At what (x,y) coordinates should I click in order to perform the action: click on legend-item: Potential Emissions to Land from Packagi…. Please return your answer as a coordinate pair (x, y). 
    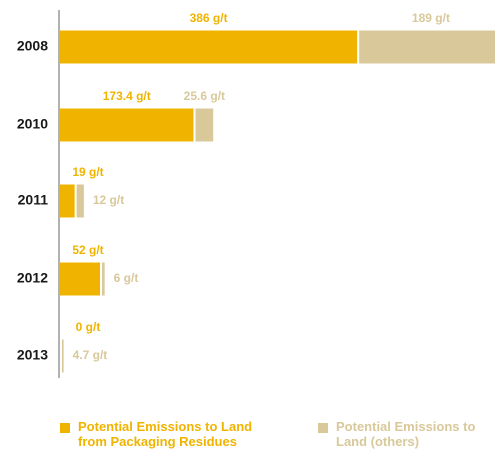
    Looking at the image, I should click on (169, 434).